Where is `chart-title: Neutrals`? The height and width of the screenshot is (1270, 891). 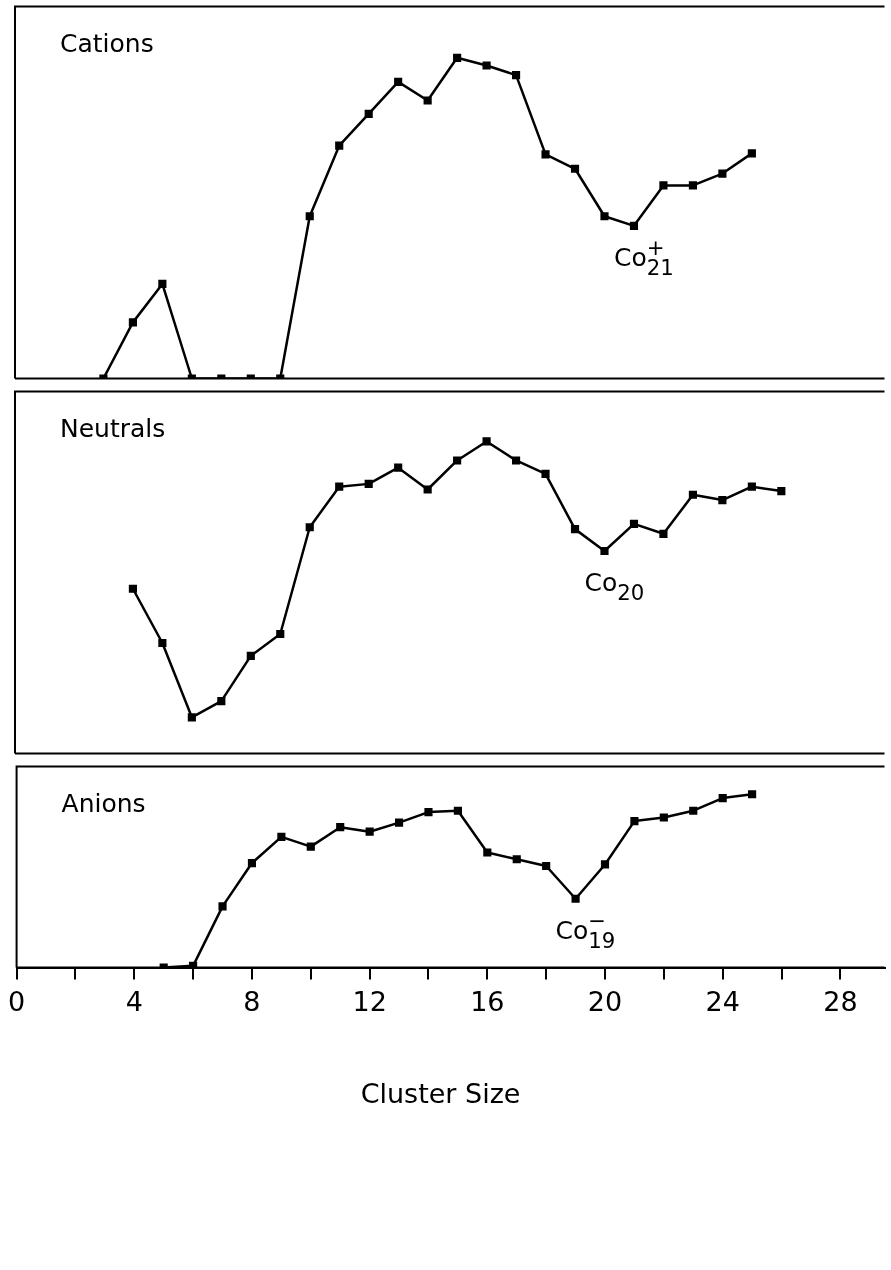 chart-title: Neutrals is located at coordinates (113, 428).